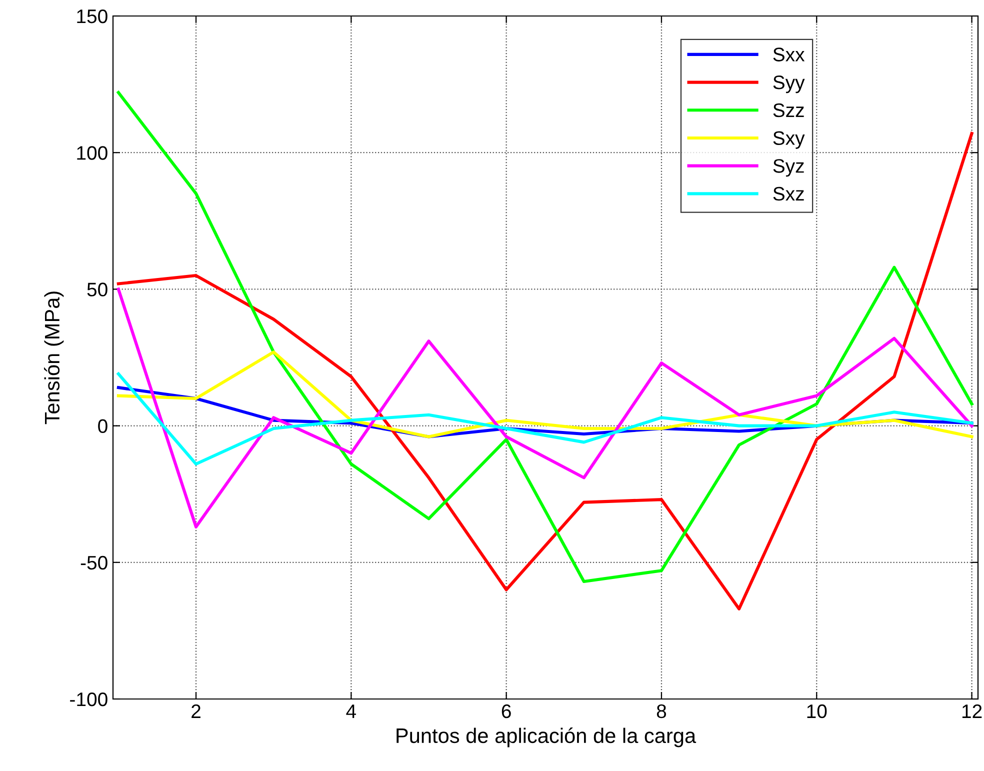 The image size is (984, 771). Describe the element at coordinates (92, 16) in the screenshot. I see `y-tick-label: 150` at that location.